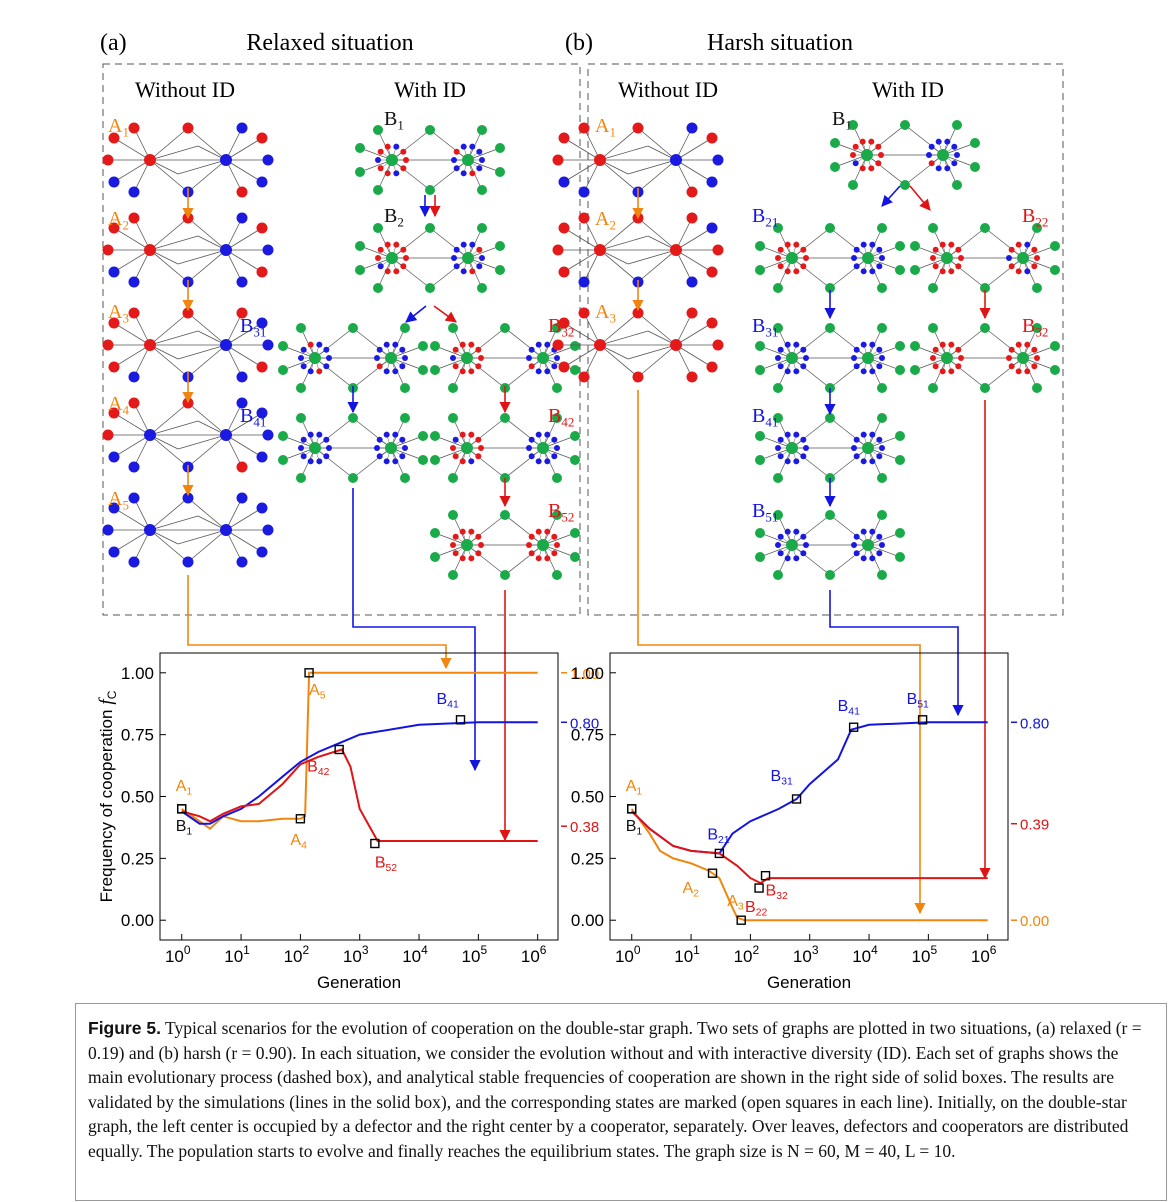 The image size is (1168, 1202). I want to click on arrow, so click(416, 630).